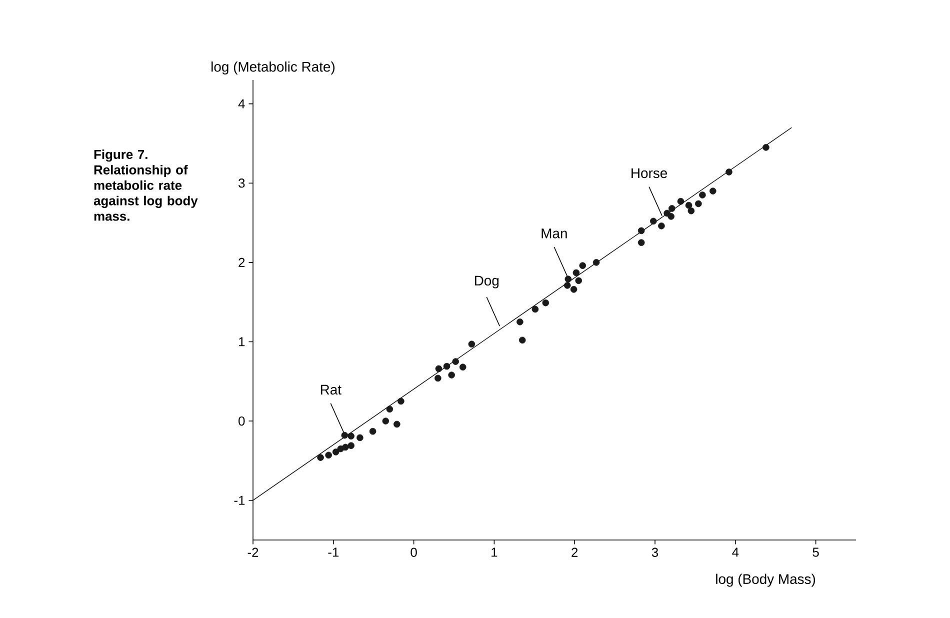 This screenshot has width=950, height=618. Describe the element at coordinates (273, 67) in the screenshot. I see `y-axis-title: log (Metabolic Rate)` at that location.